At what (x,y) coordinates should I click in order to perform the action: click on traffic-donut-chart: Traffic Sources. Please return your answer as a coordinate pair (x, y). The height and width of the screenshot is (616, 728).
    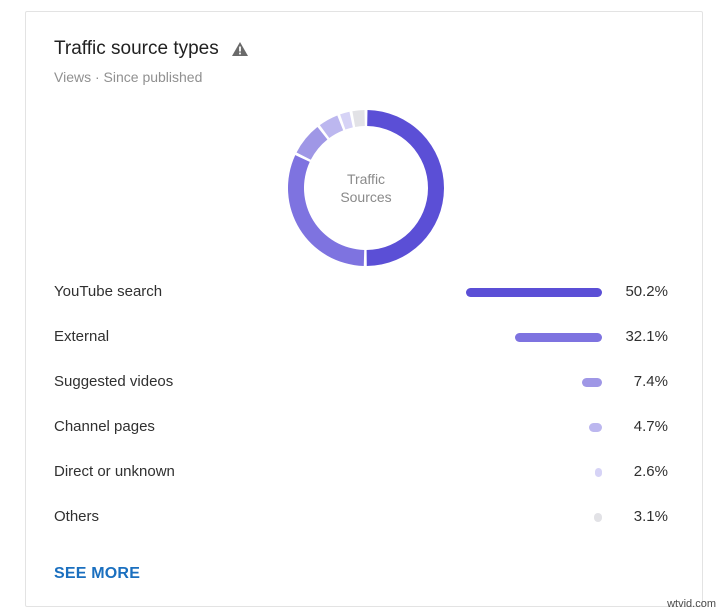
    Looking at the image, I should click on (366, 188).